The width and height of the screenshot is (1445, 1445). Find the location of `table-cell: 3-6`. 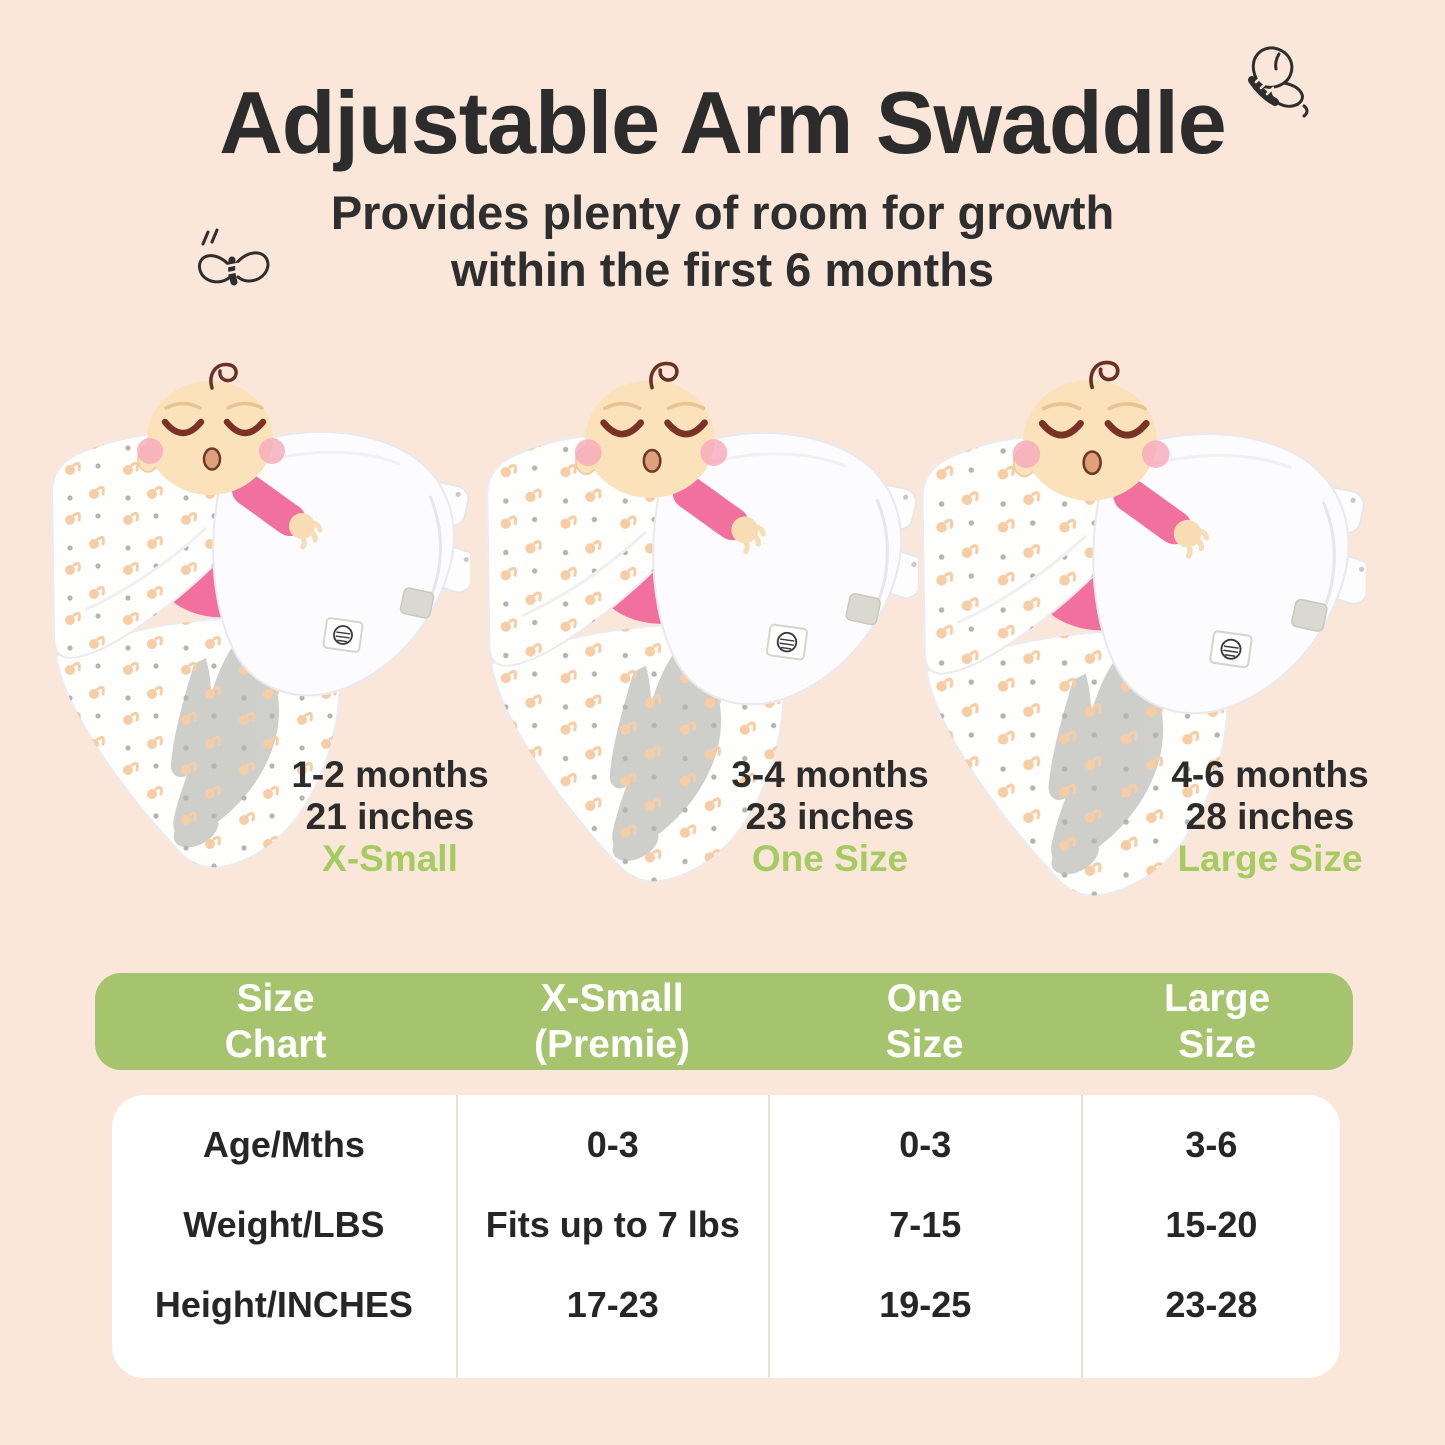

table-cell: 3-6 is located at coordinates (1211, 1144).